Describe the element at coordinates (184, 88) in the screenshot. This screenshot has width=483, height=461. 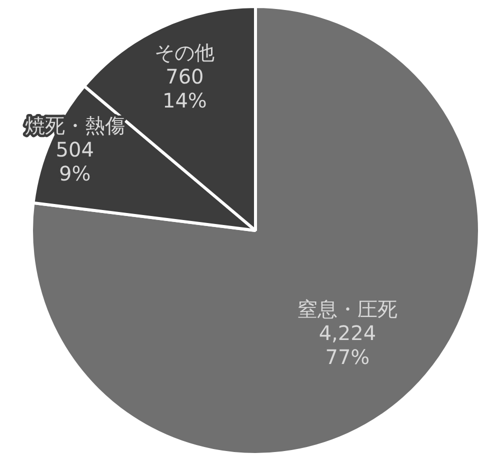
I see `data-label: 760 14%` at that location.